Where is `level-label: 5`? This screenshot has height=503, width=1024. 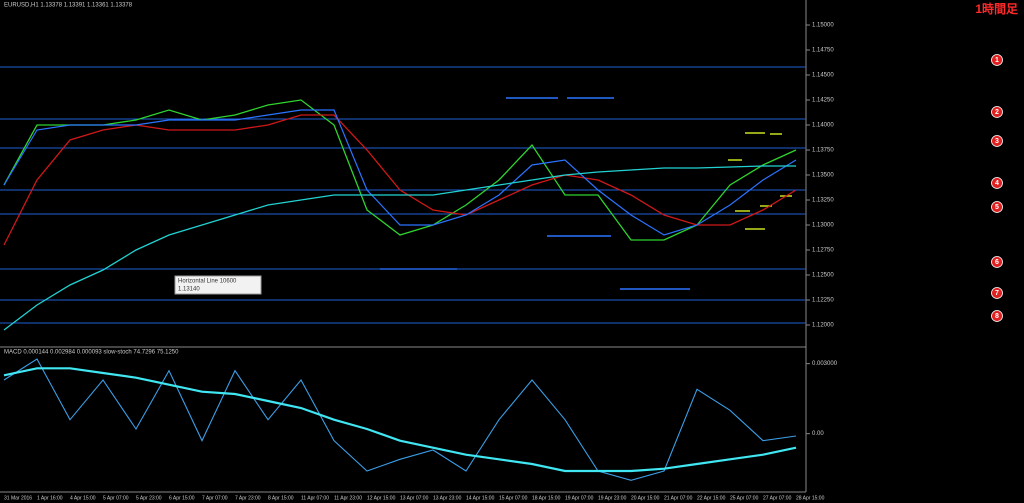 level-label: 5 is located at coordinates (997, 207).